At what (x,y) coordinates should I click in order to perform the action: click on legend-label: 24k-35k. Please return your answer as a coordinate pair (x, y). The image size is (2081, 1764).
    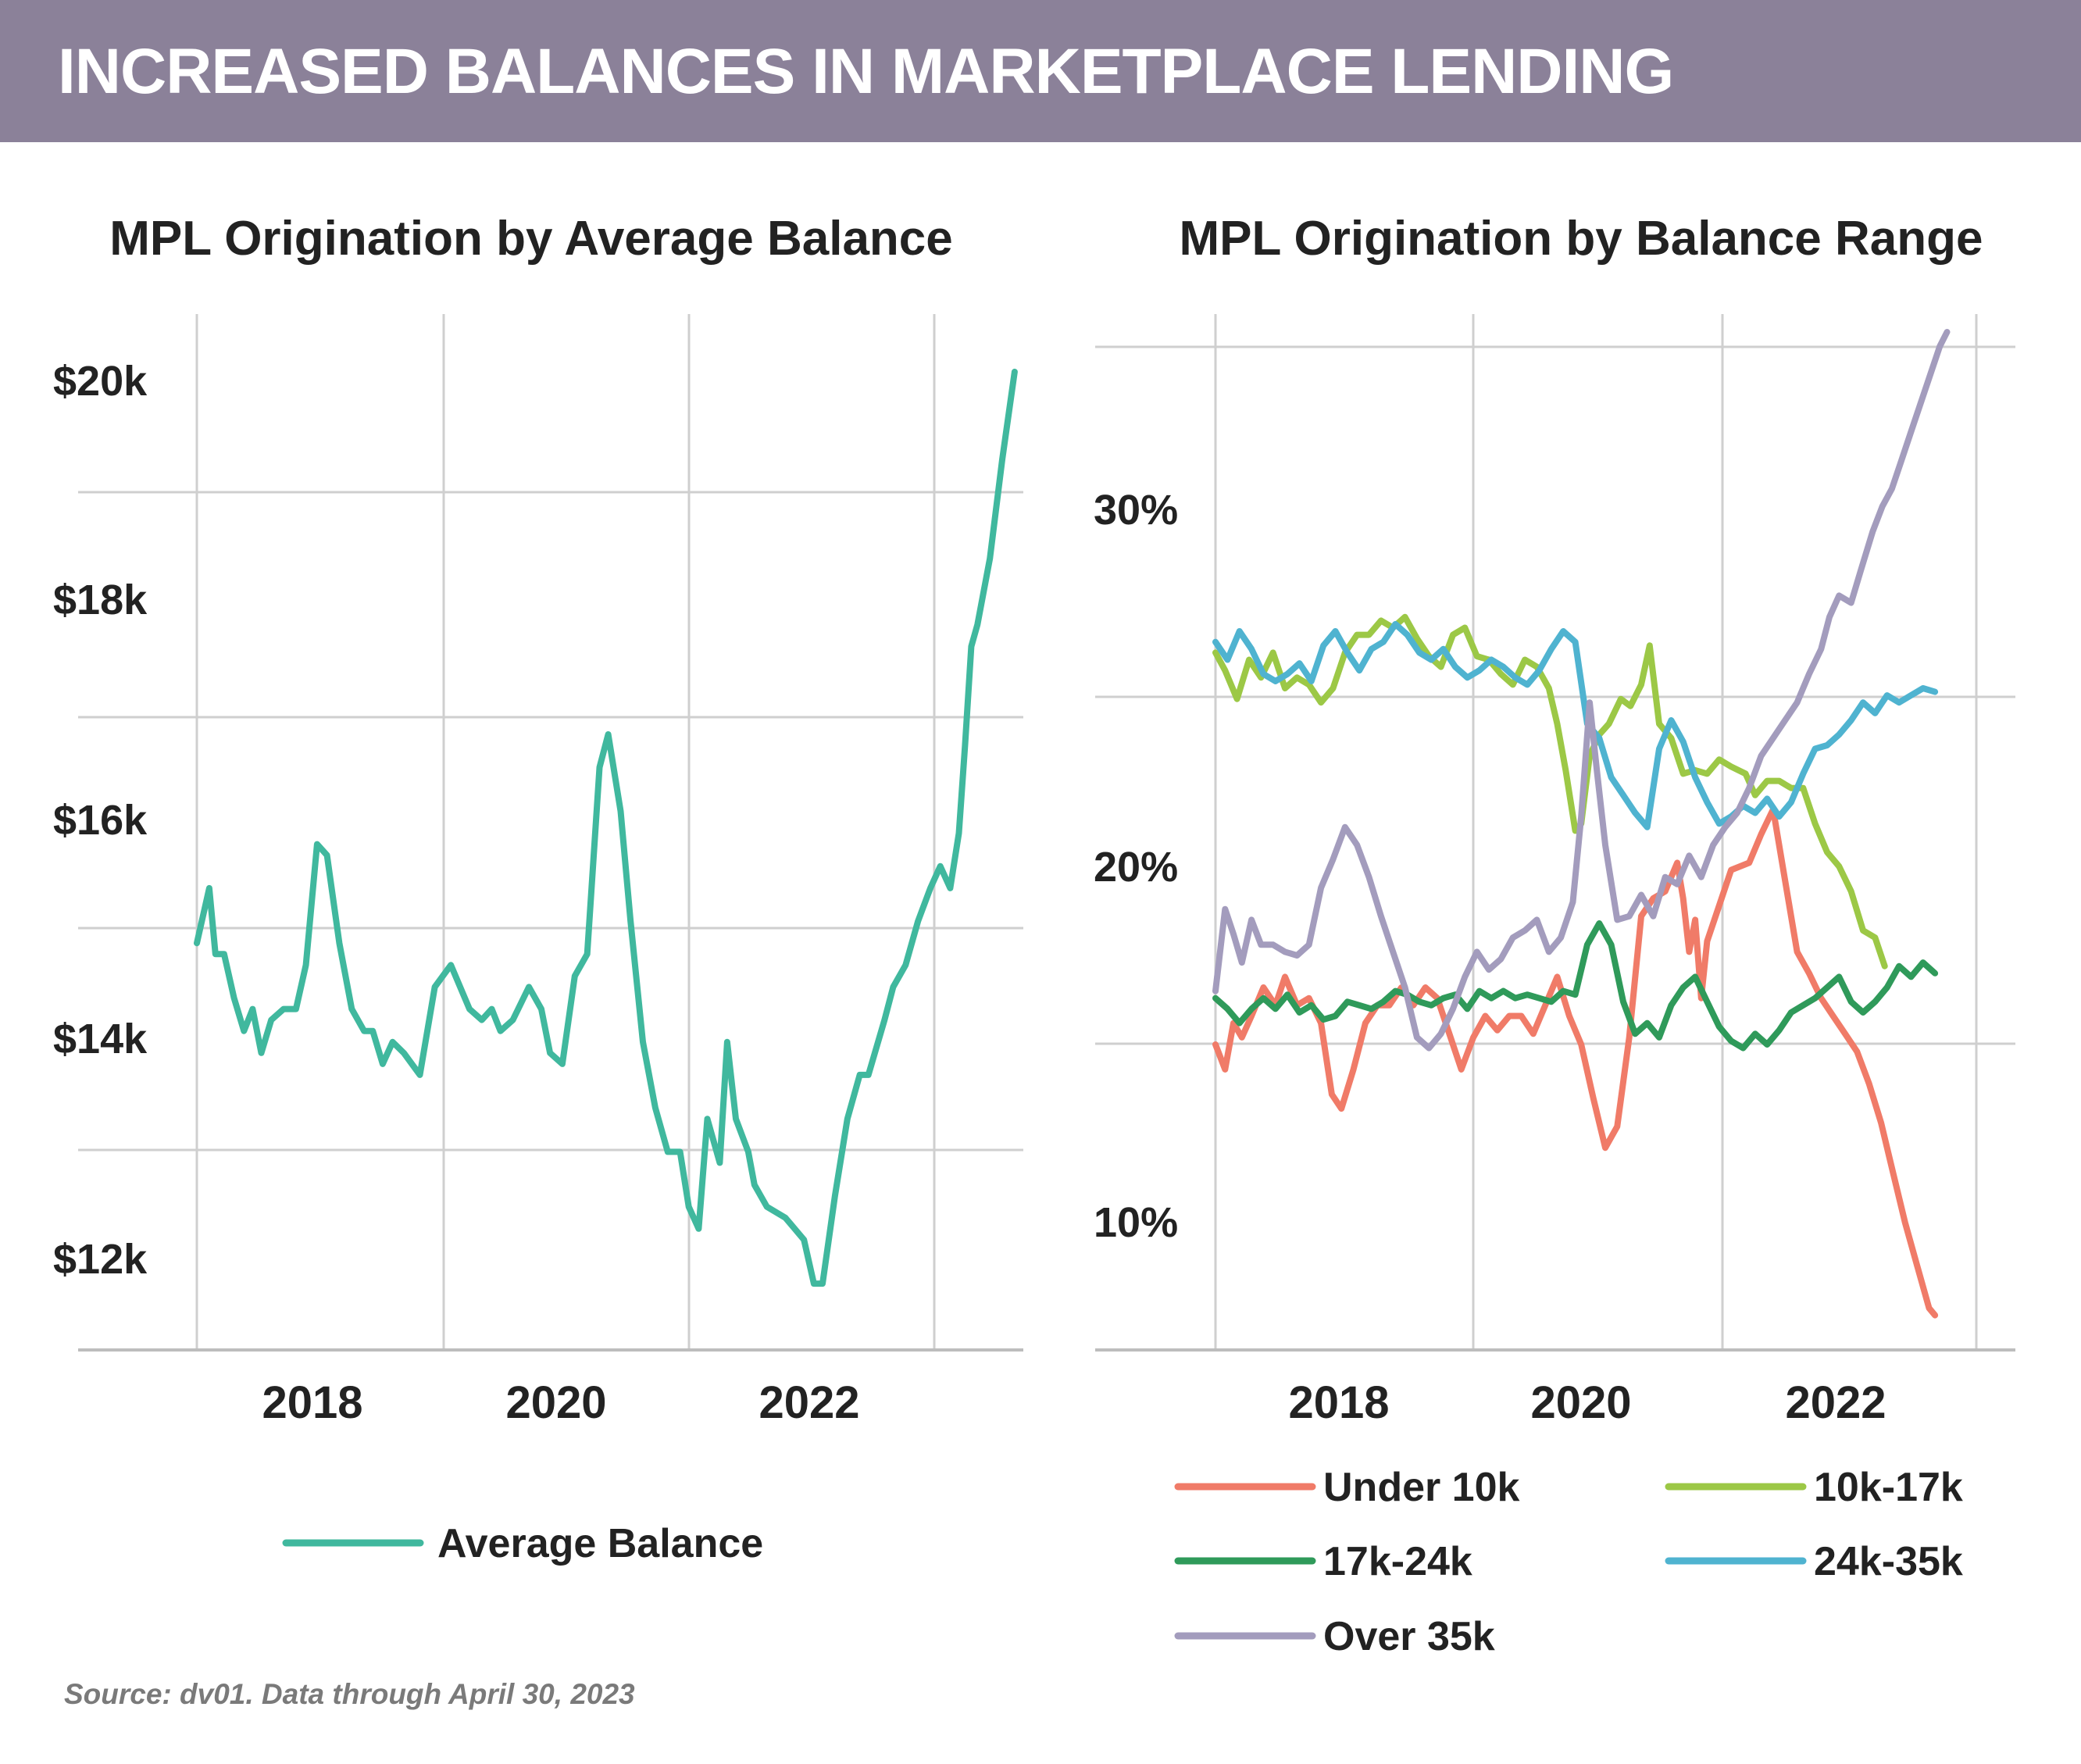
    Looking at the image, I should click on (1889, 1561).